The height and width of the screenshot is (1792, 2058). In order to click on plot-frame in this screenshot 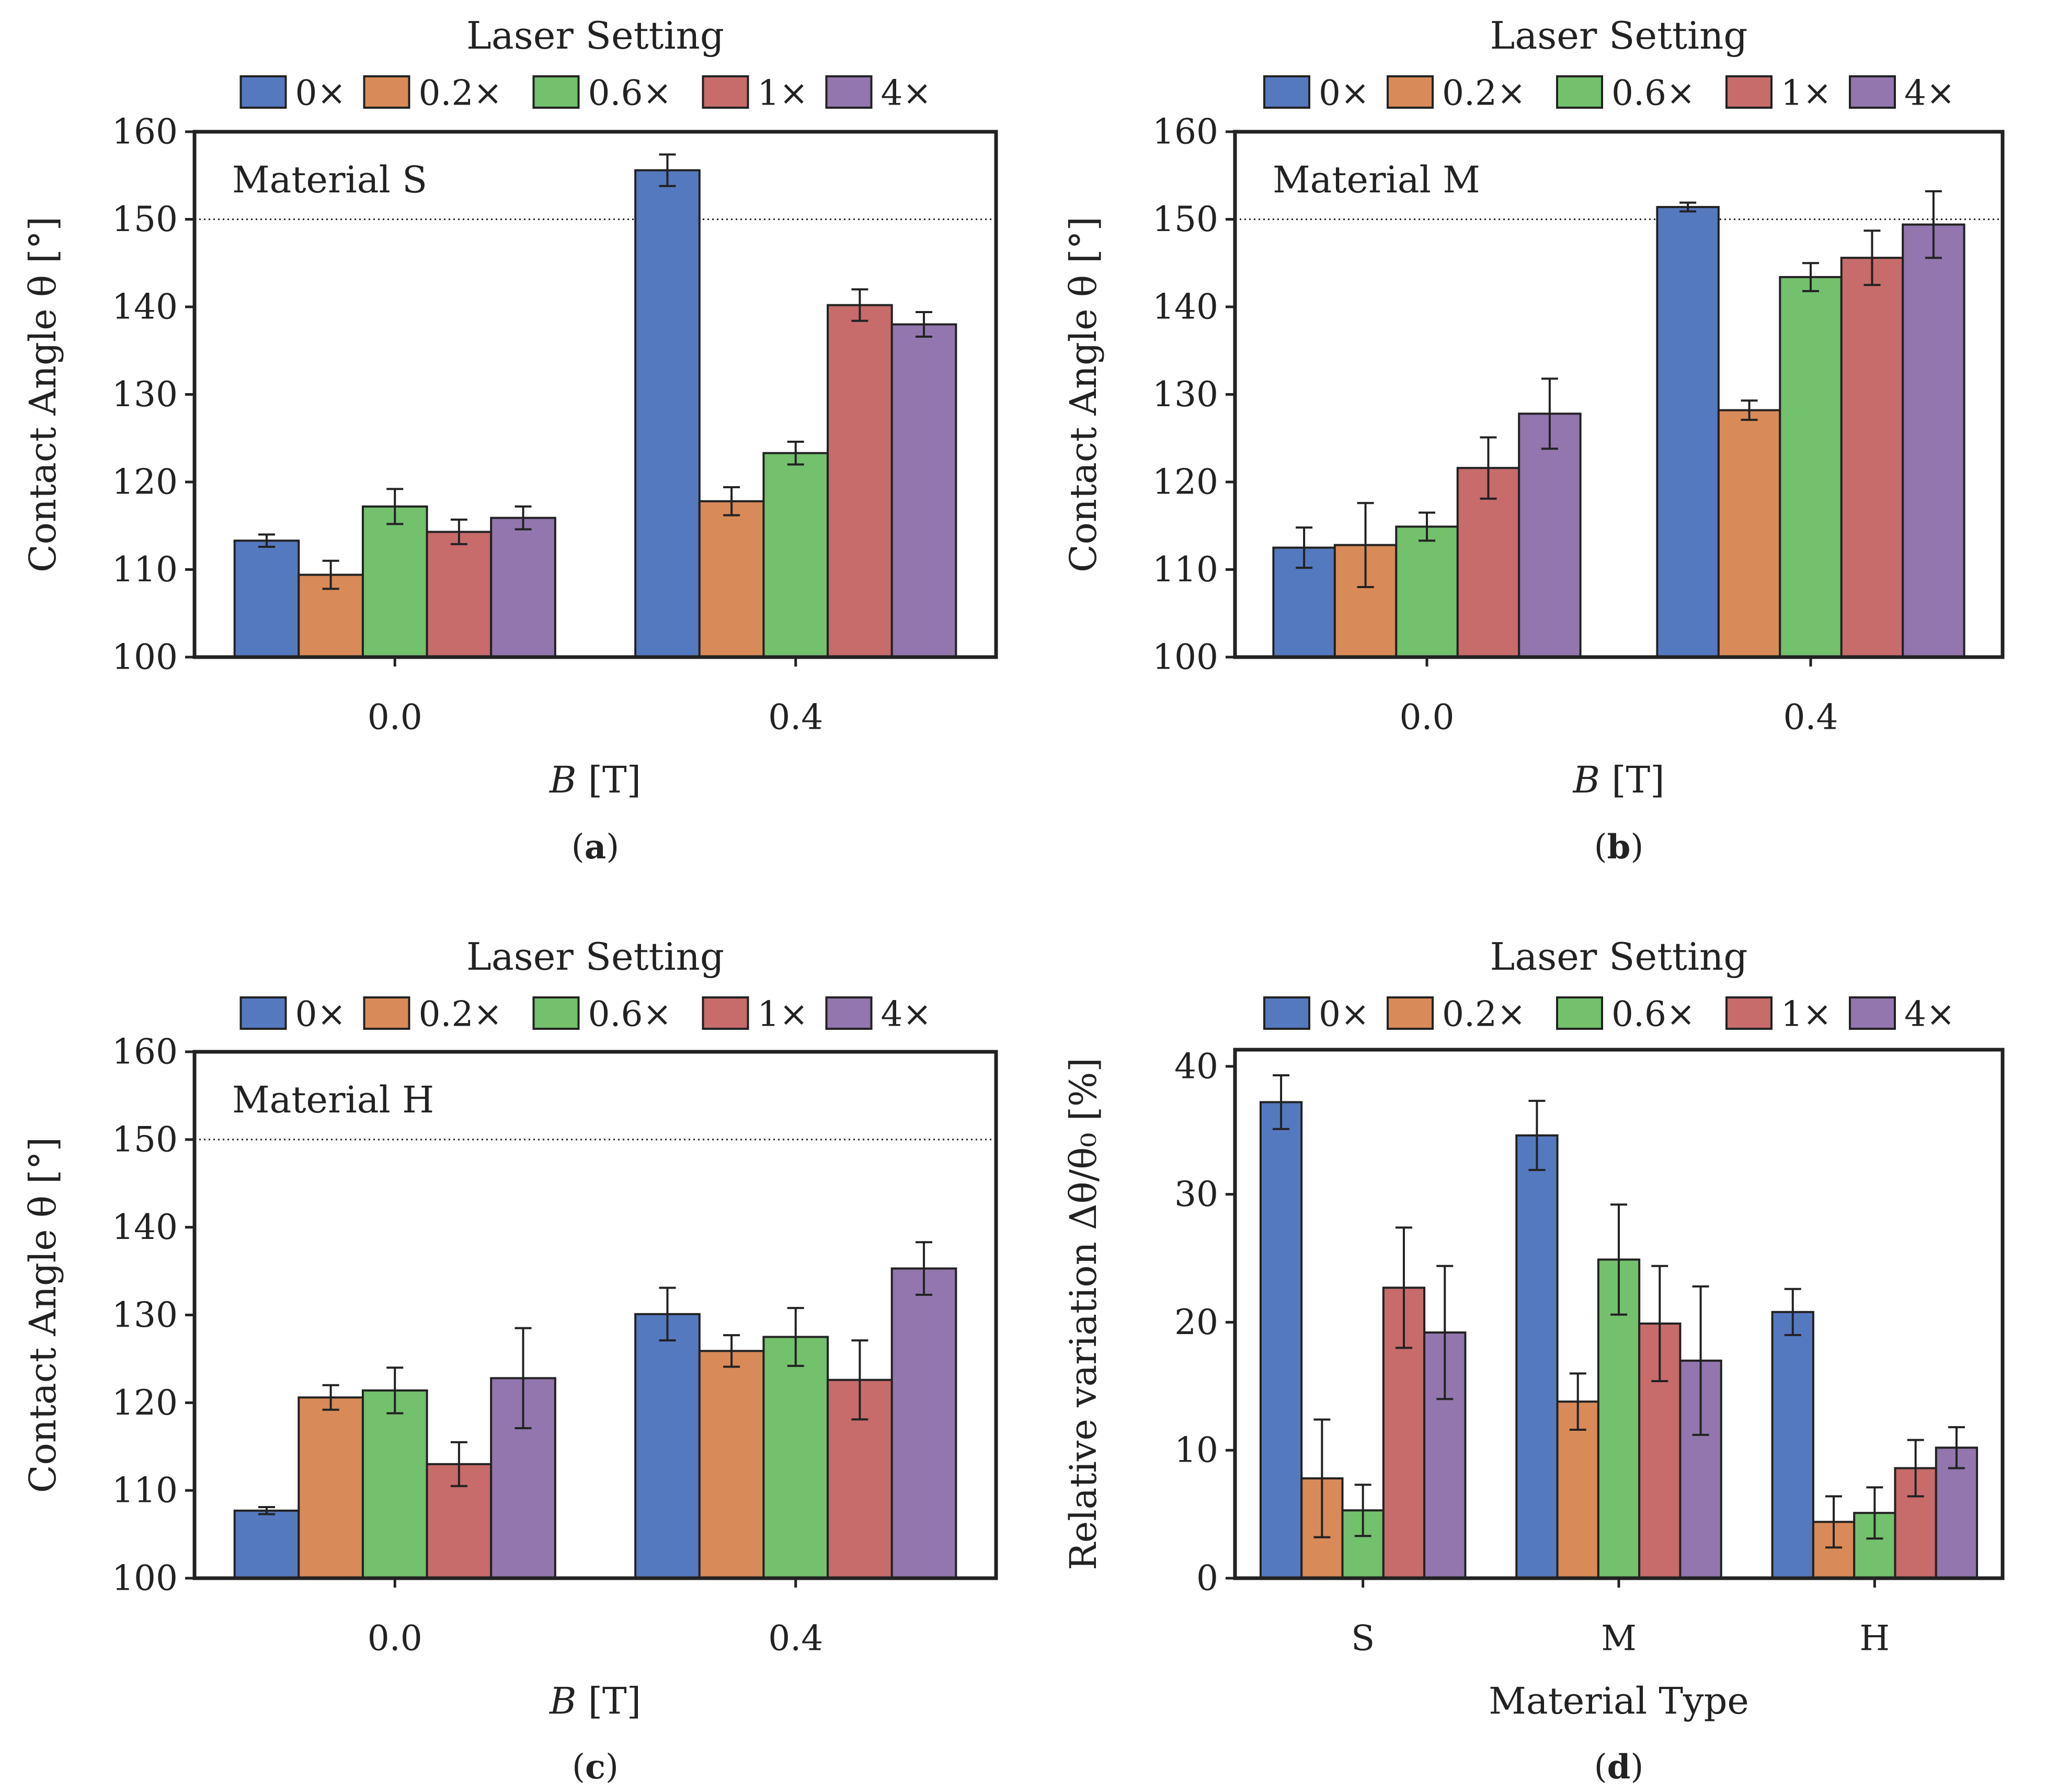, I will do `click(595, 394)`.